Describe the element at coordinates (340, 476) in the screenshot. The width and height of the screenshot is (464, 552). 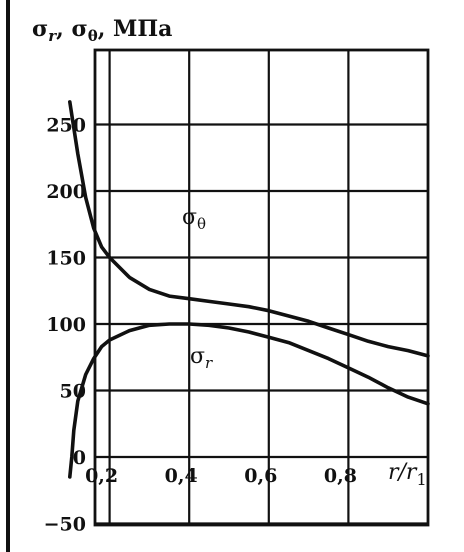
I see `x-tick-label-3: 0,8` at that location.